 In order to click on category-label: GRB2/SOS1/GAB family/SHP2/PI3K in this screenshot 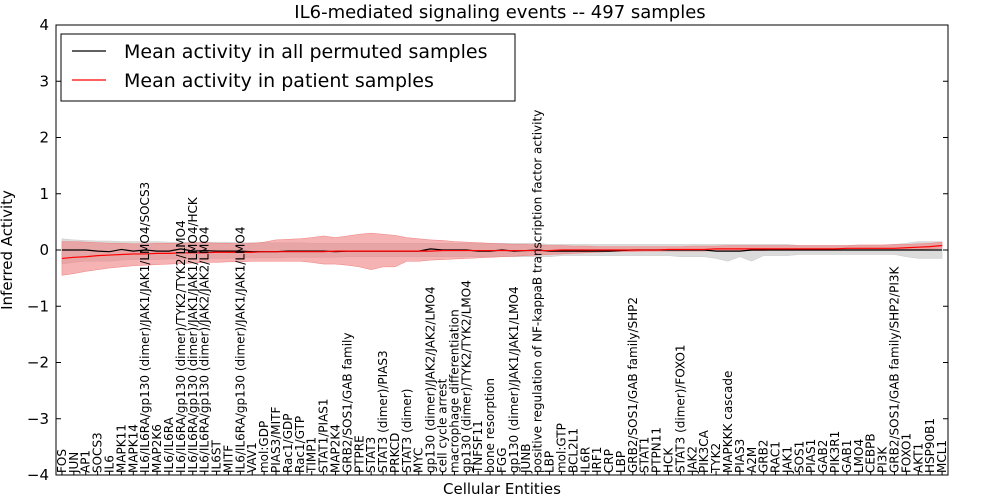, I will do `click(894, 369)`.